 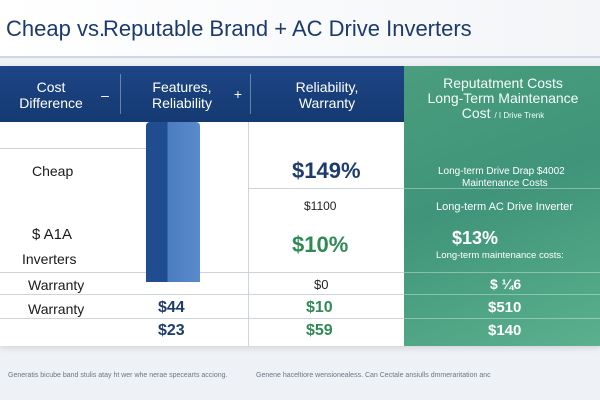 I want to click on value-col4-r1-line2: Maintenance Costs, so click(x=505, y=183).